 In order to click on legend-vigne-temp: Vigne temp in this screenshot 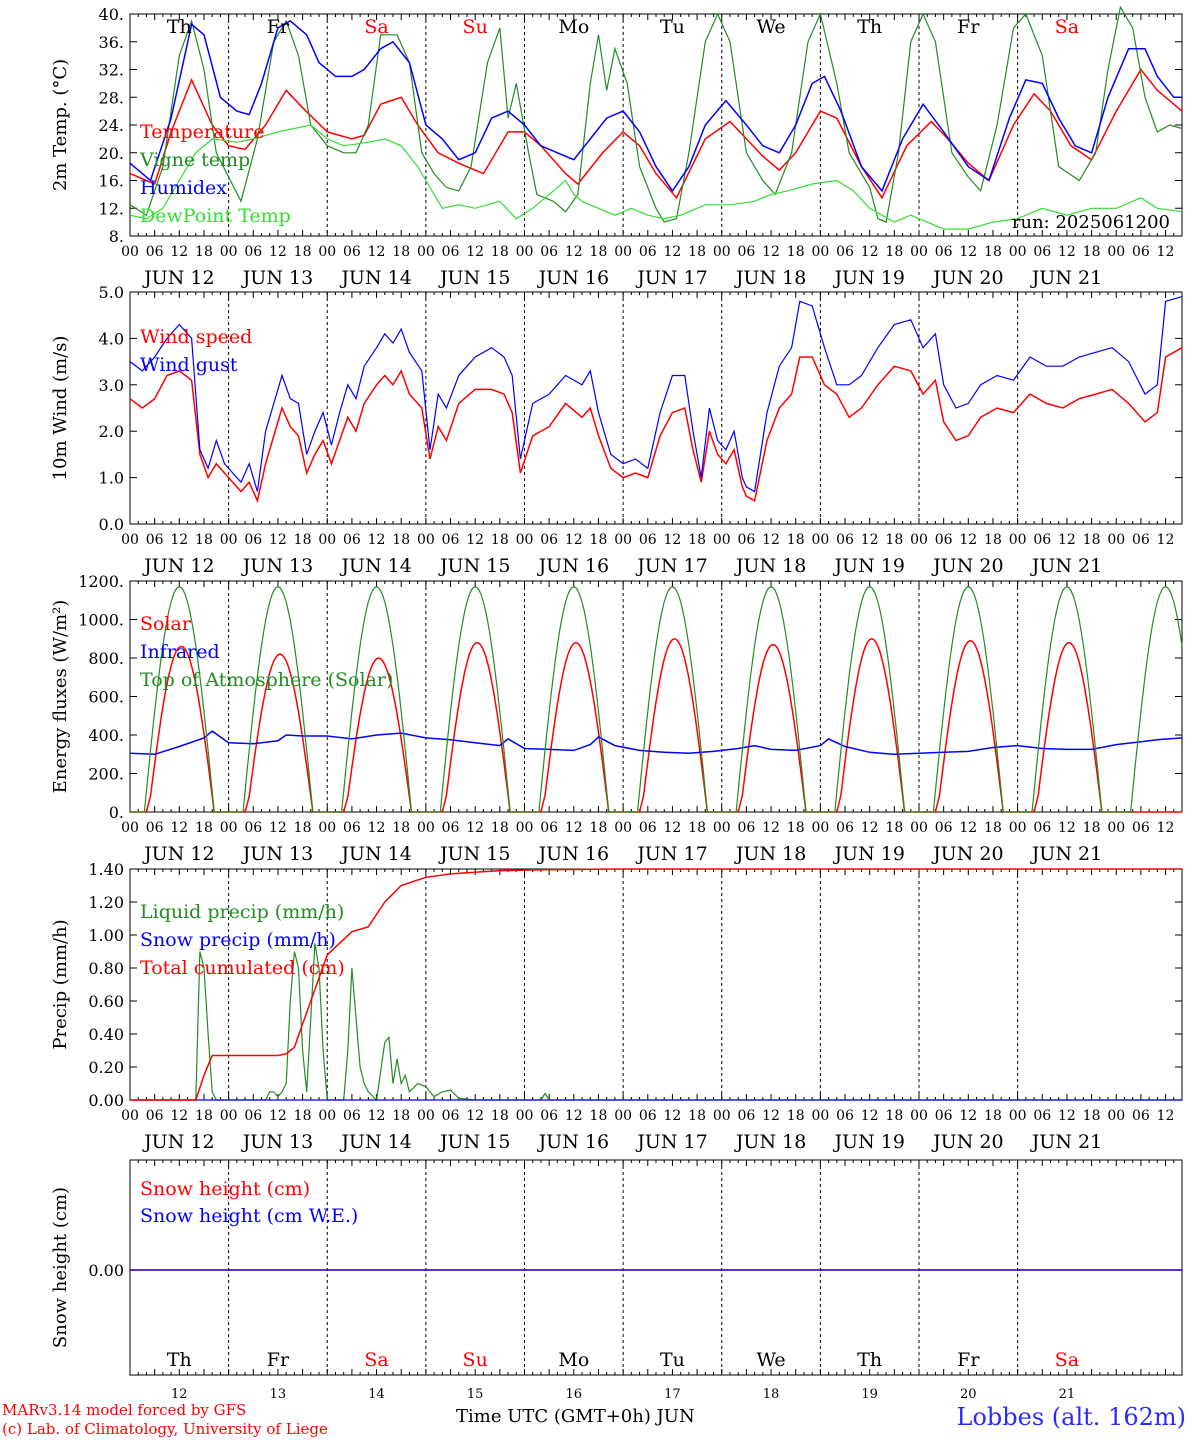, I will do `click(194, 160)`.